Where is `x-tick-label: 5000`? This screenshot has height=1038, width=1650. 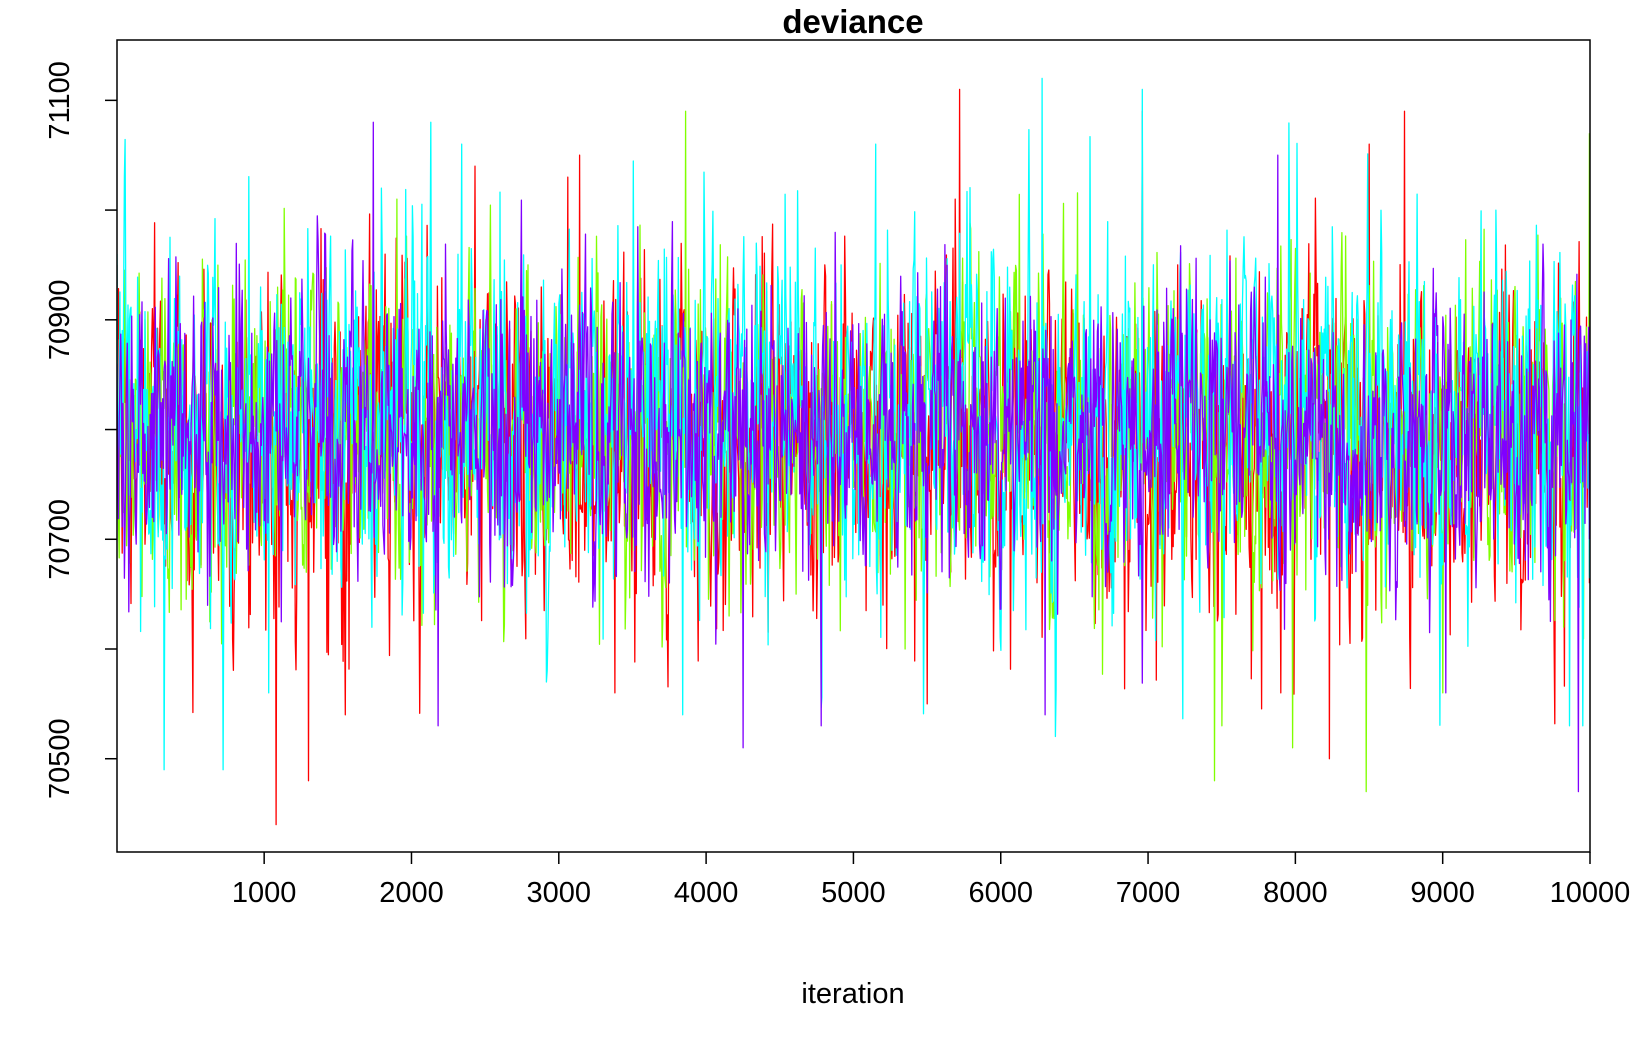 x-tick-label: 5000 is located at coordinates (853, 893).